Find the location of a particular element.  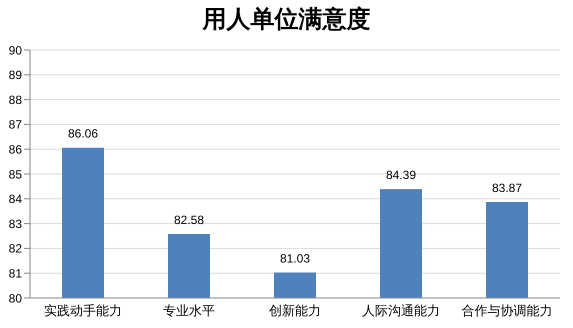

data-label: 86.06 is located at coordinates (83, 133).